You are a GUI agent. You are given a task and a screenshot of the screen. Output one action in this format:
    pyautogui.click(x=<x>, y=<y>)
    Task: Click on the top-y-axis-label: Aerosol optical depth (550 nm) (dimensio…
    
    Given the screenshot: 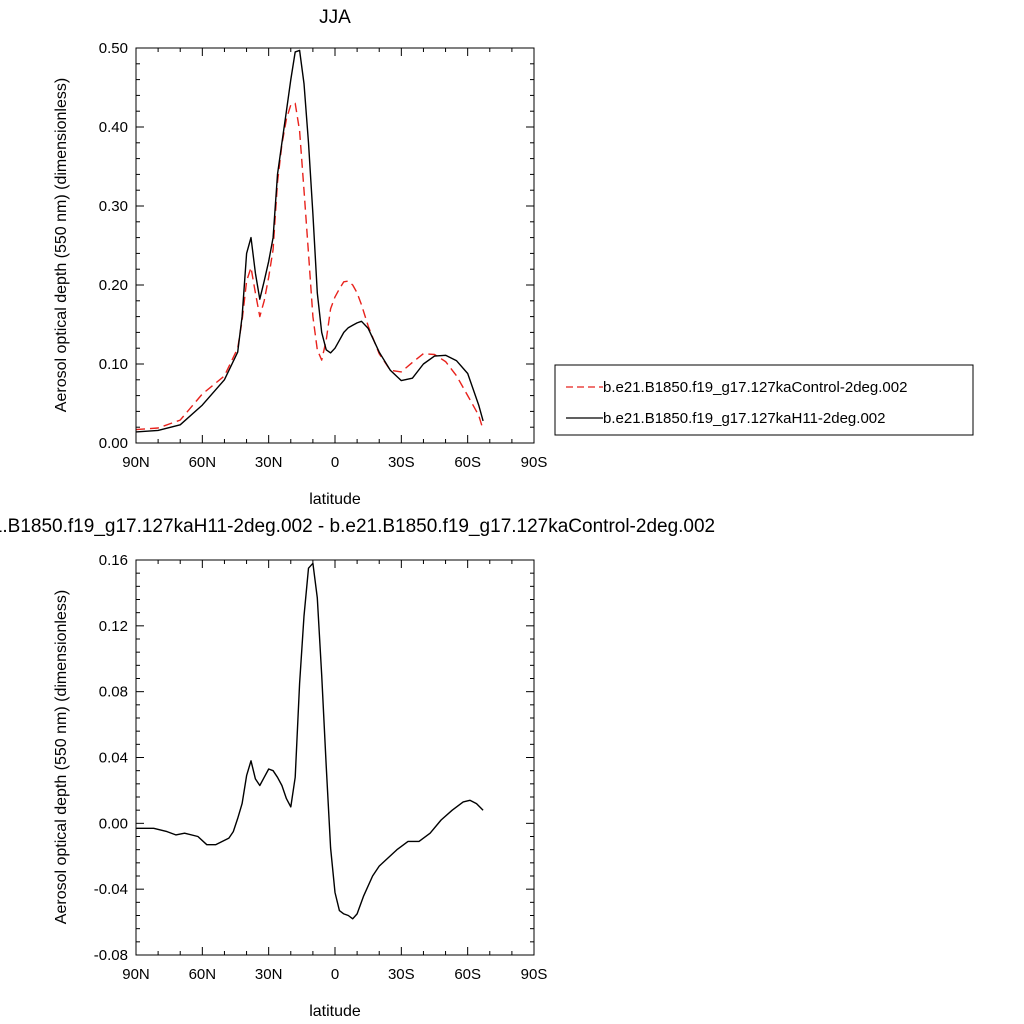 What is the action you would take?
    pyautogui.click(x=61, y=245)
    